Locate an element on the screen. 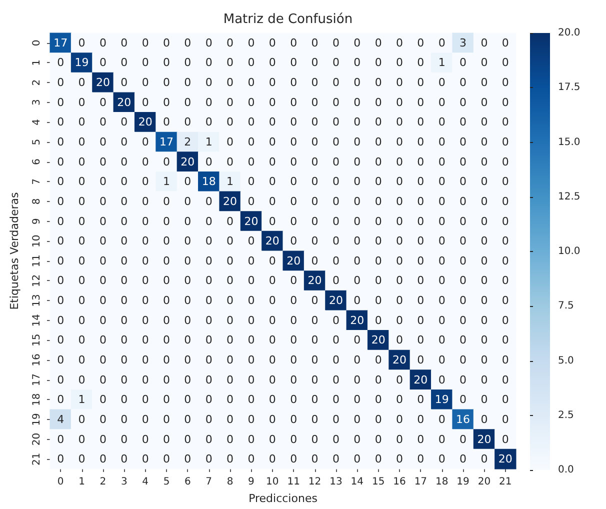 The height and width of the screenshot is (509, 606). x-tick-label: 18 is located at coordinates (441, 482).